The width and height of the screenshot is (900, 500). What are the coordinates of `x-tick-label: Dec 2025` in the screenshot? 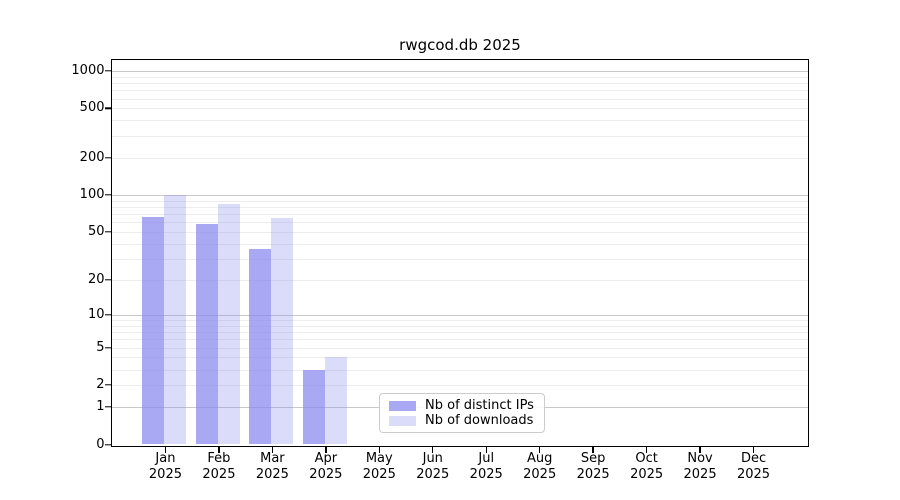 It's located at (753, 466).